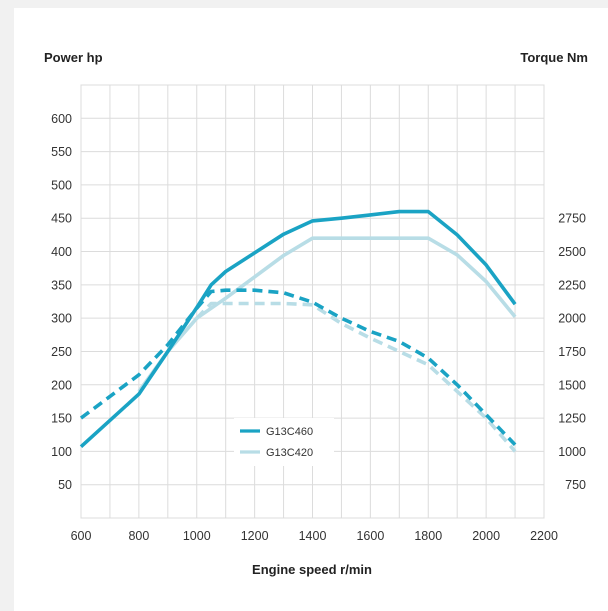 The width and height of the screenshot is (608, 611). Describe the element at coordinates (61, 319) in the screenshot. I see `y-left-tick-label: 300` at that location.